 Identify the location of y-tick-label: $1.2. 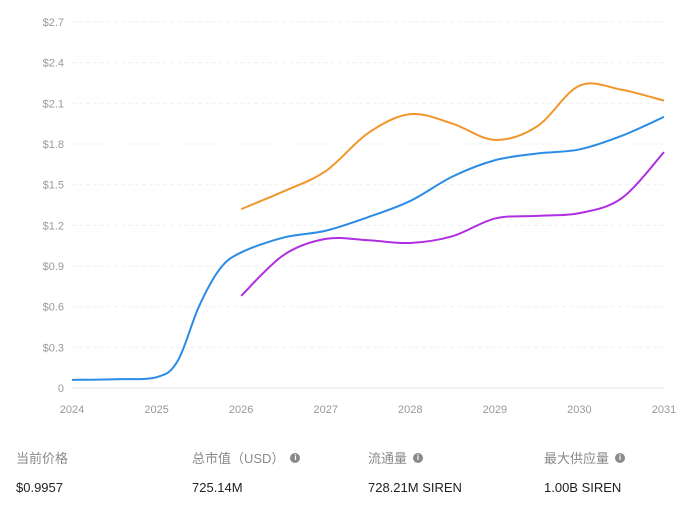
(53, 226).